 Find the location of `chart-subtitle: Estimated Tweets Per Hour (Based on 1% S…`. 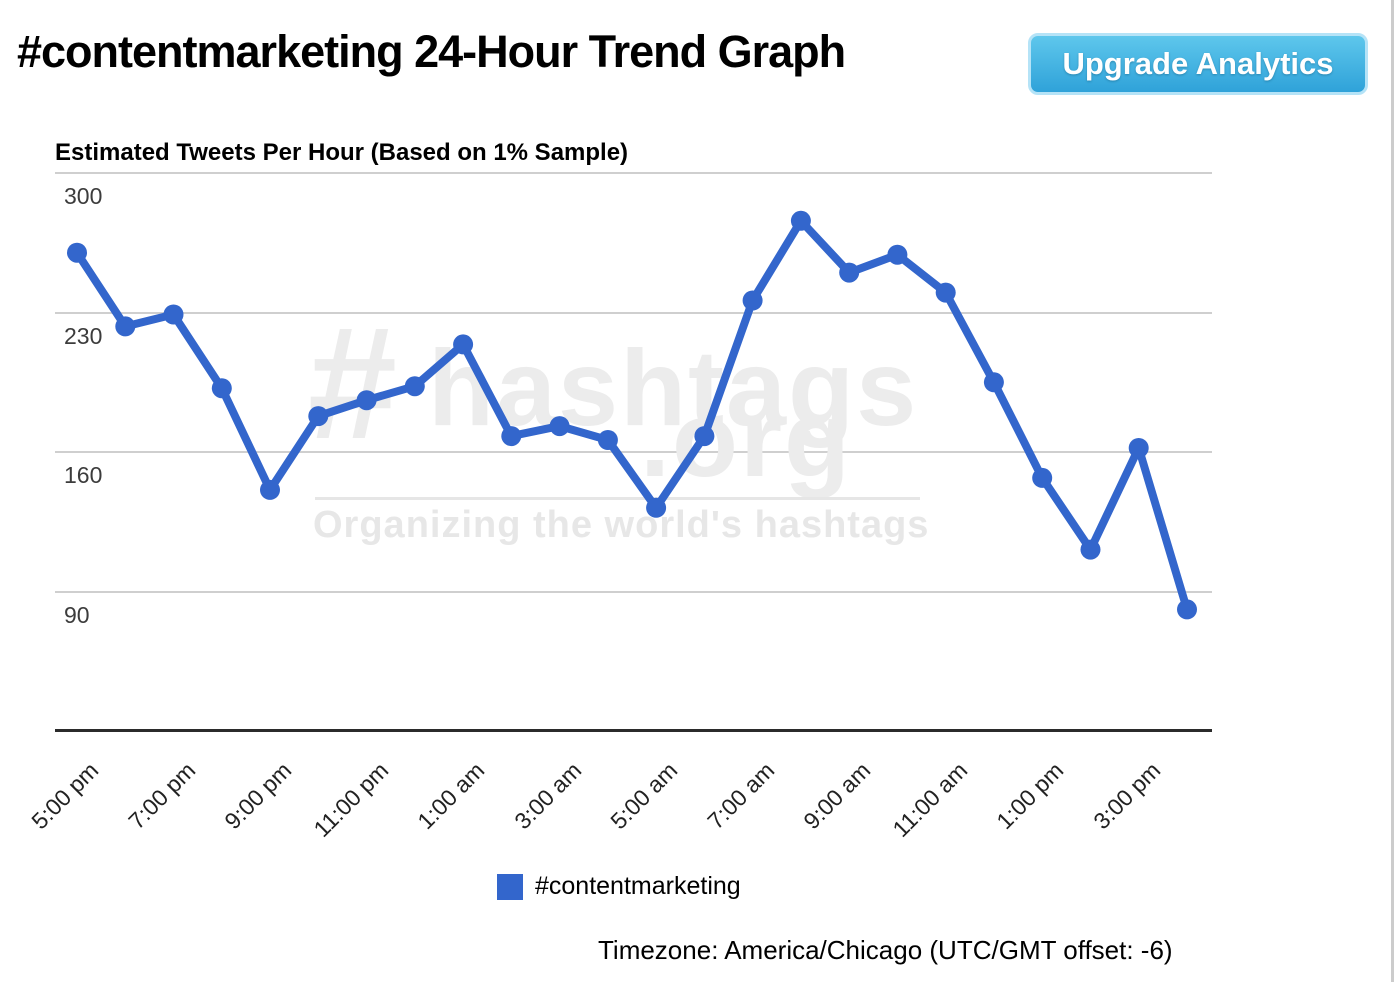

chart-subtitle: Estimated Tweets Per Hour (Based on 1% S… is located at coordinates (342, 152).